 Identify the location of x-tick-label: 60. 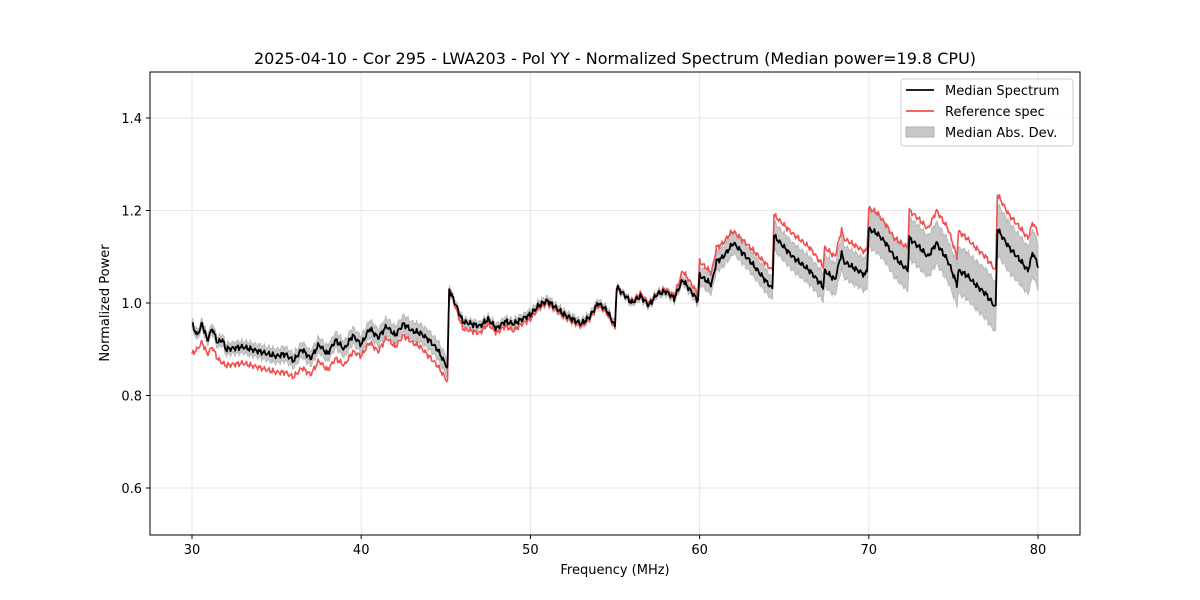
(699, 550).